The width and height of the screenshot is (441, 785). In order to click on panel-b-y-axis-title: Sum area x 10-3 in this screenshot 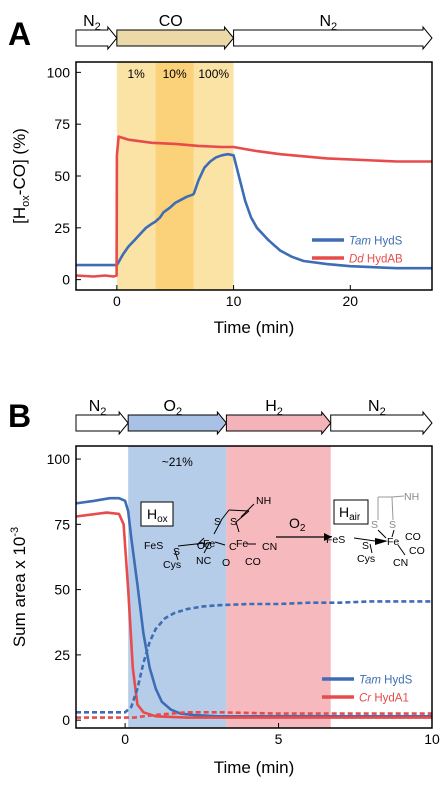, I will do `click(19, 587)`.